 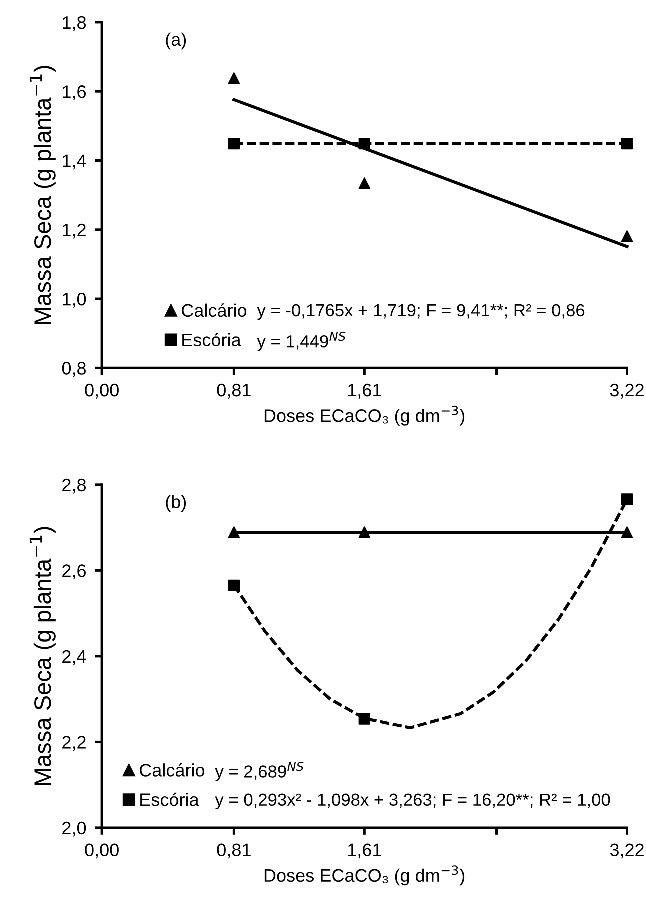 I want to click on y-tick-label: 2,4, so click(x=74, y=658).